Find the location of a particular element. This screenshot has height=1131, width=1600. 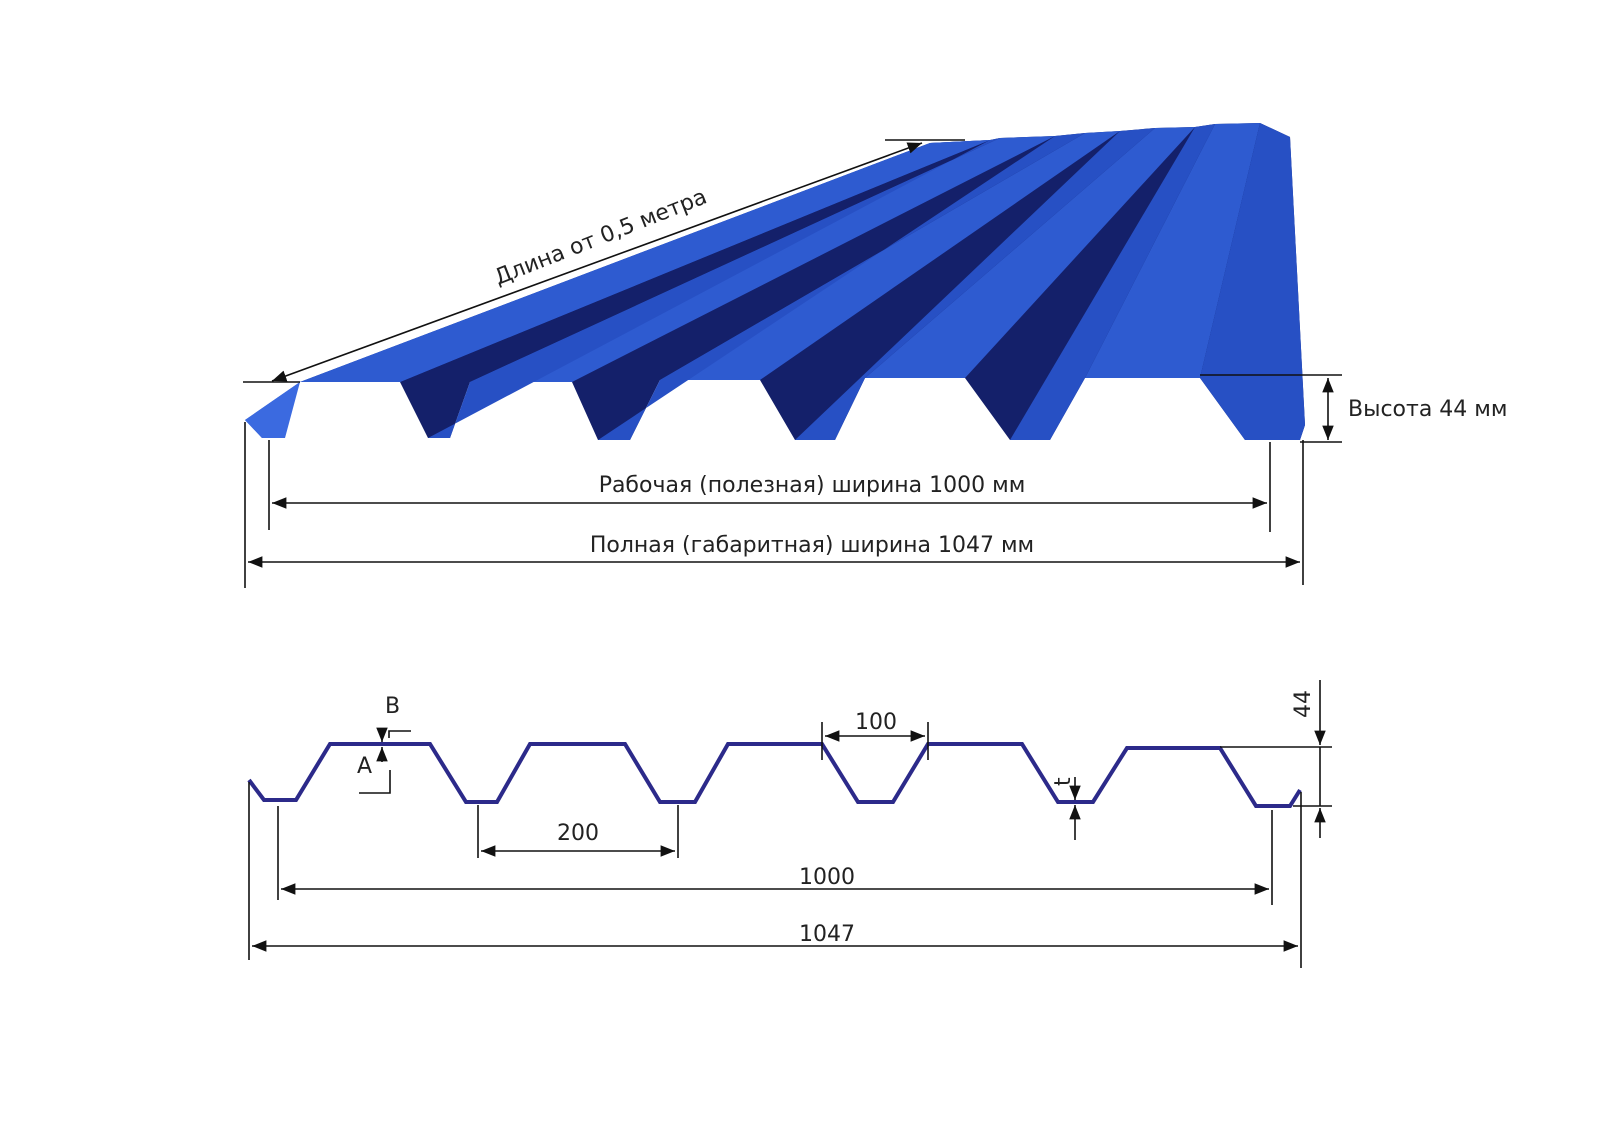

dim-200: 200 is located at coordinates (578, 833).